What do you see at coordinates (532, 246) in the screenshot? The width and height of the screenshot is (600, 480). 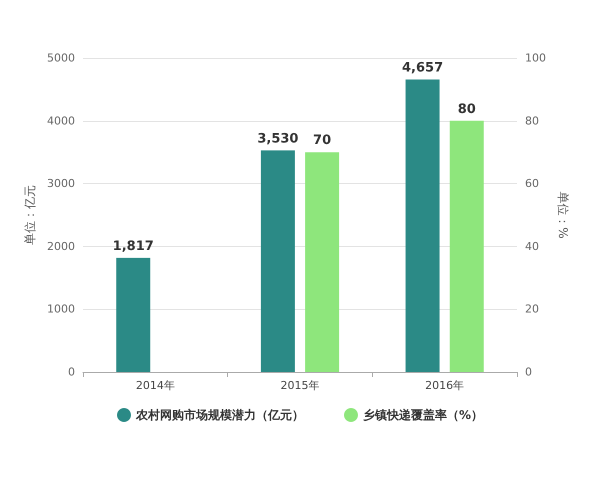 I see `y2-tick-label: 40` at bounding box center [532, 246].